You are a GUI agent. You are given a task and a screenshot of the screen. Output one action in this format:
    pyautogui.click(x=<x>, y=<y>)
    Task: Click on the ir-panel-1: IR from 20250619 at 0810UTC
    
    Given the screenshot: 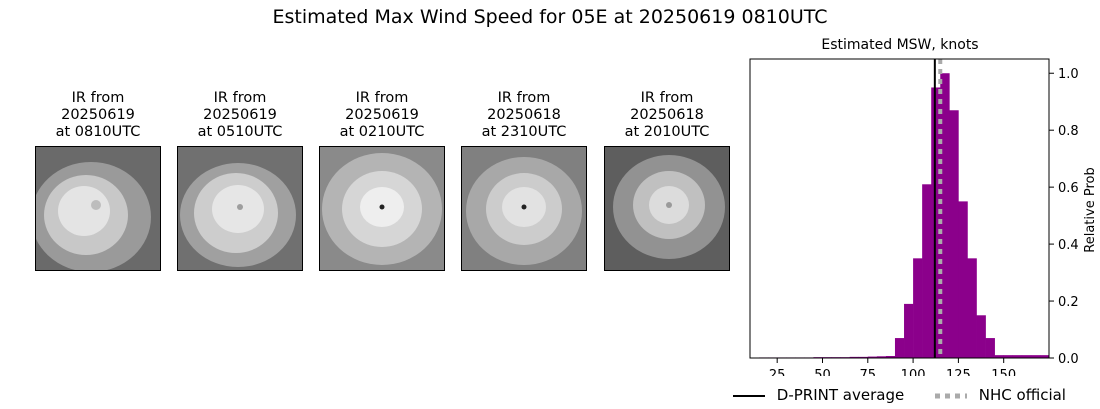 What is the action you would take?
    pyautogui.click(x=98, y=180)
    